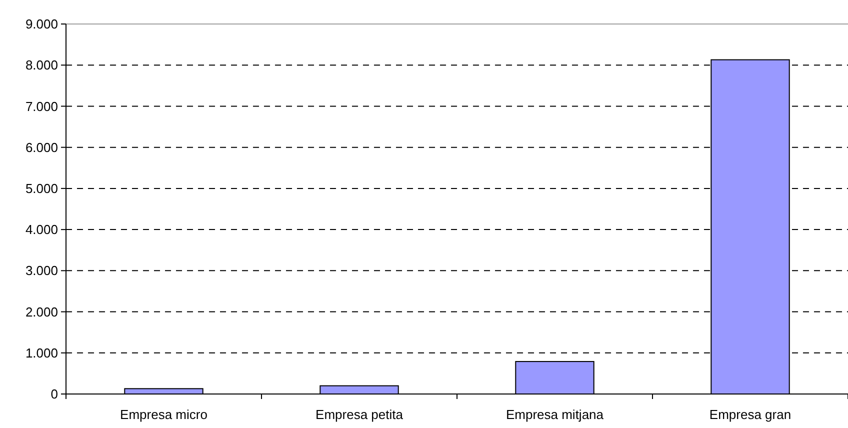 Image resolution: width=848 pixels, height=428 pixels. Describe the element at coordinates (54, 394) in the screenshot. I see `y-tick-label: 0` at that location.